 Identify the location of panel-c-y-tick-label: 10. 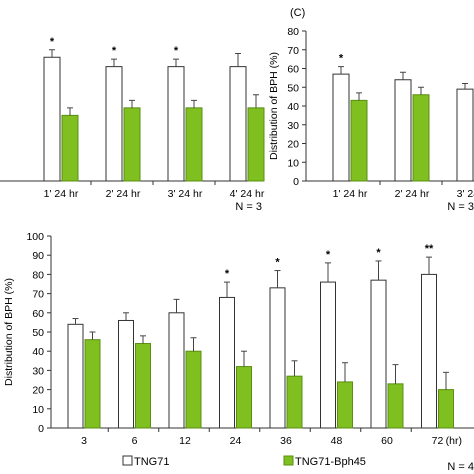
(293, 163).